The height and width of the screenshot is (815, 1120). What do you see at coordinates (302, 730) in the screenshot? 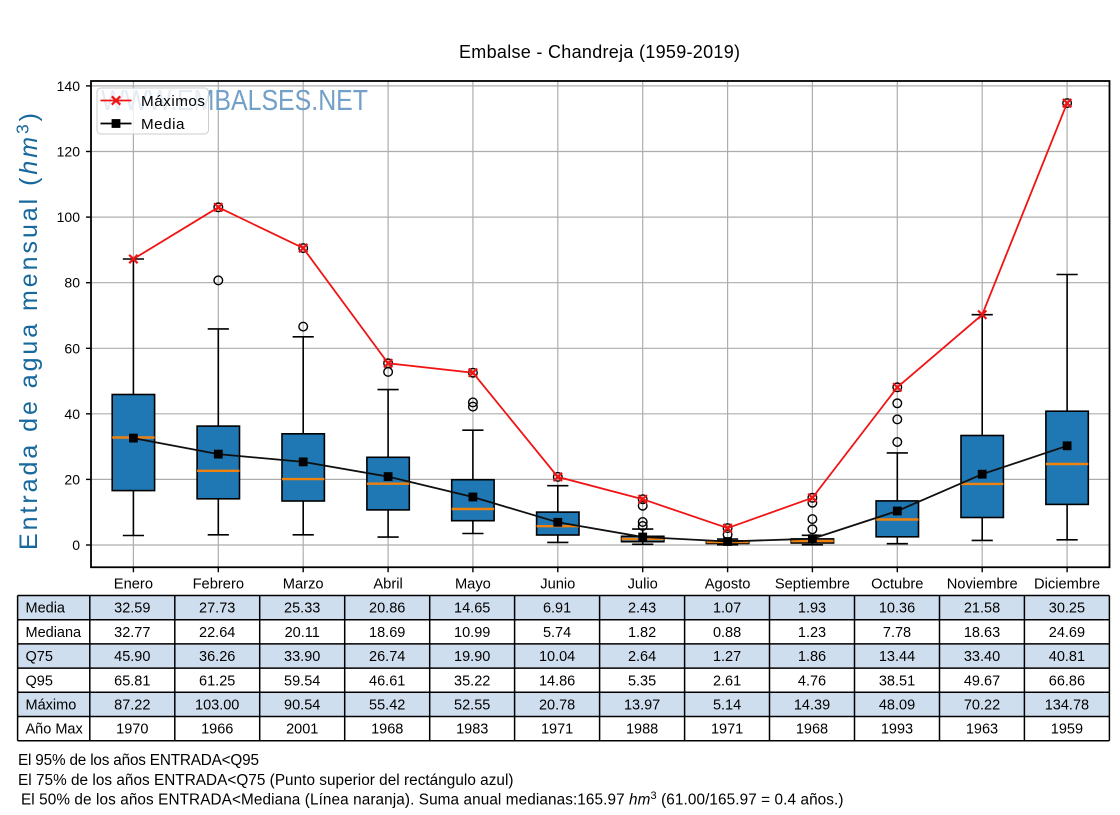
I see `svg-text: 2001` at bounding box center [302, 730].